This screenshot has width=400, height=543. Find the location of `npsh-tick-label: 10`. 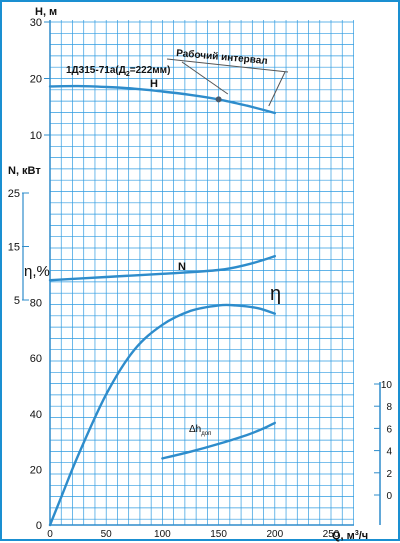

npsh-tick-label: 10 is located at coordinates (387, 385).